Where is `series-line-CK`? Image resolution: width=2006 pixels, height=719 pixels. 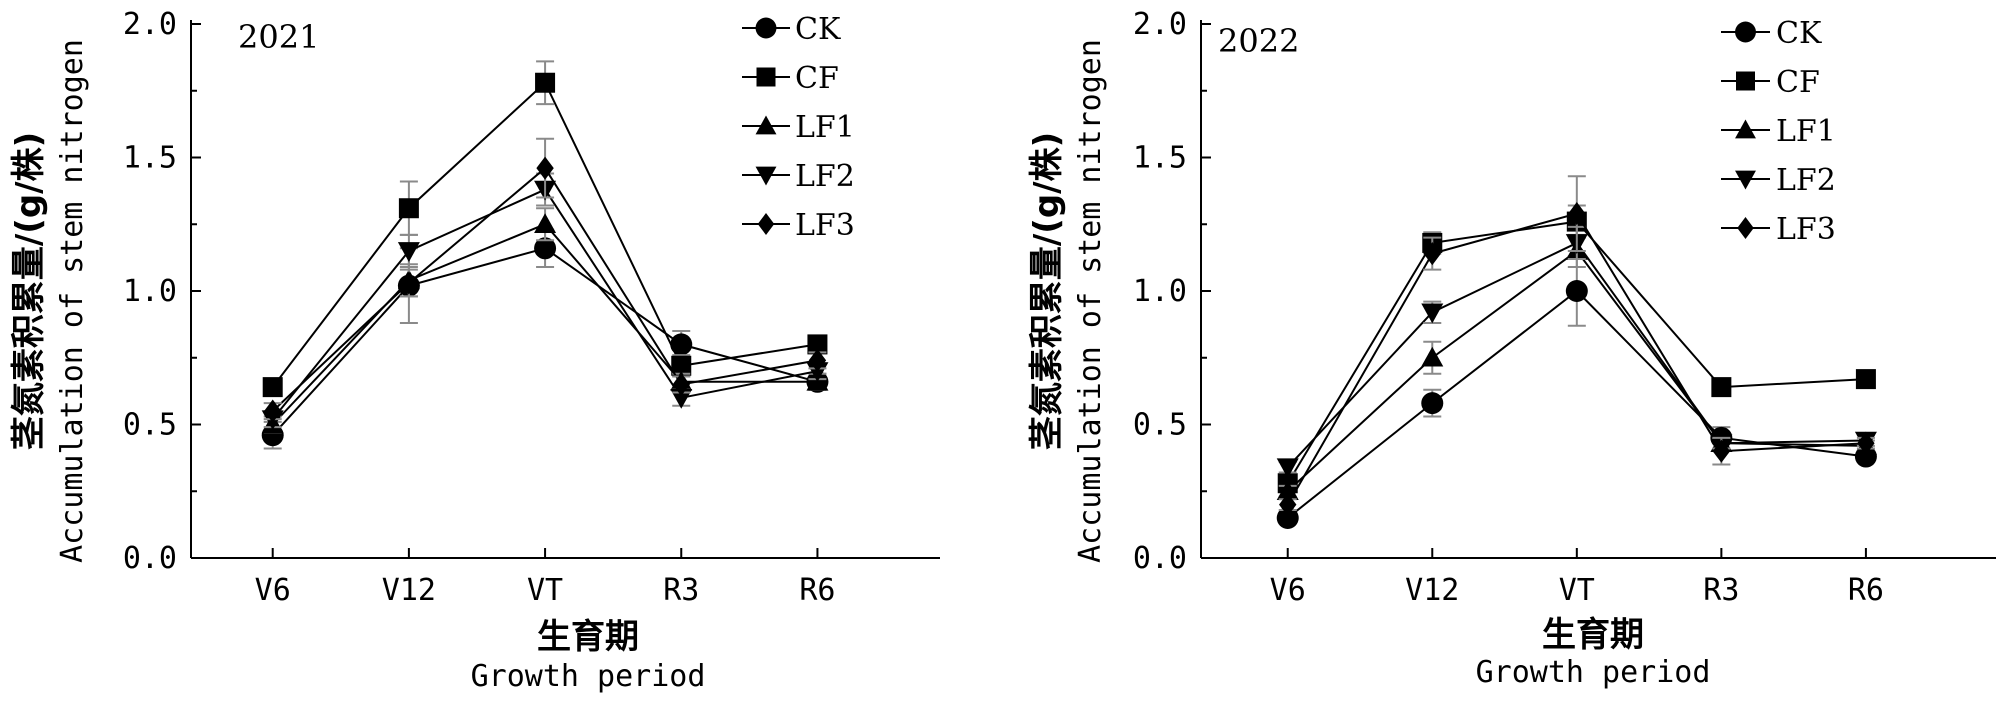
series-line-CK is located at coordinates (544, 341).